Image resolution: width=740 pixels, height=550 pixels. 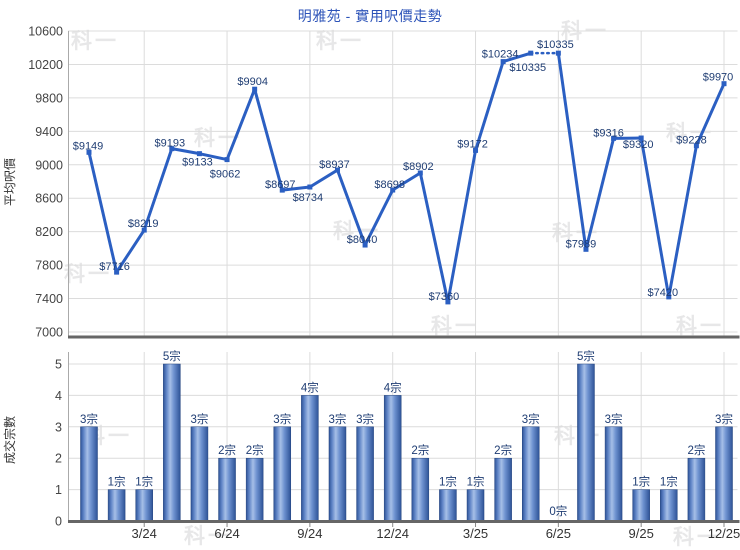 What do you see at coordinates (691, 141) in the screenshot?
I see `svg-text: $9228` at bounding box center [691, 141].